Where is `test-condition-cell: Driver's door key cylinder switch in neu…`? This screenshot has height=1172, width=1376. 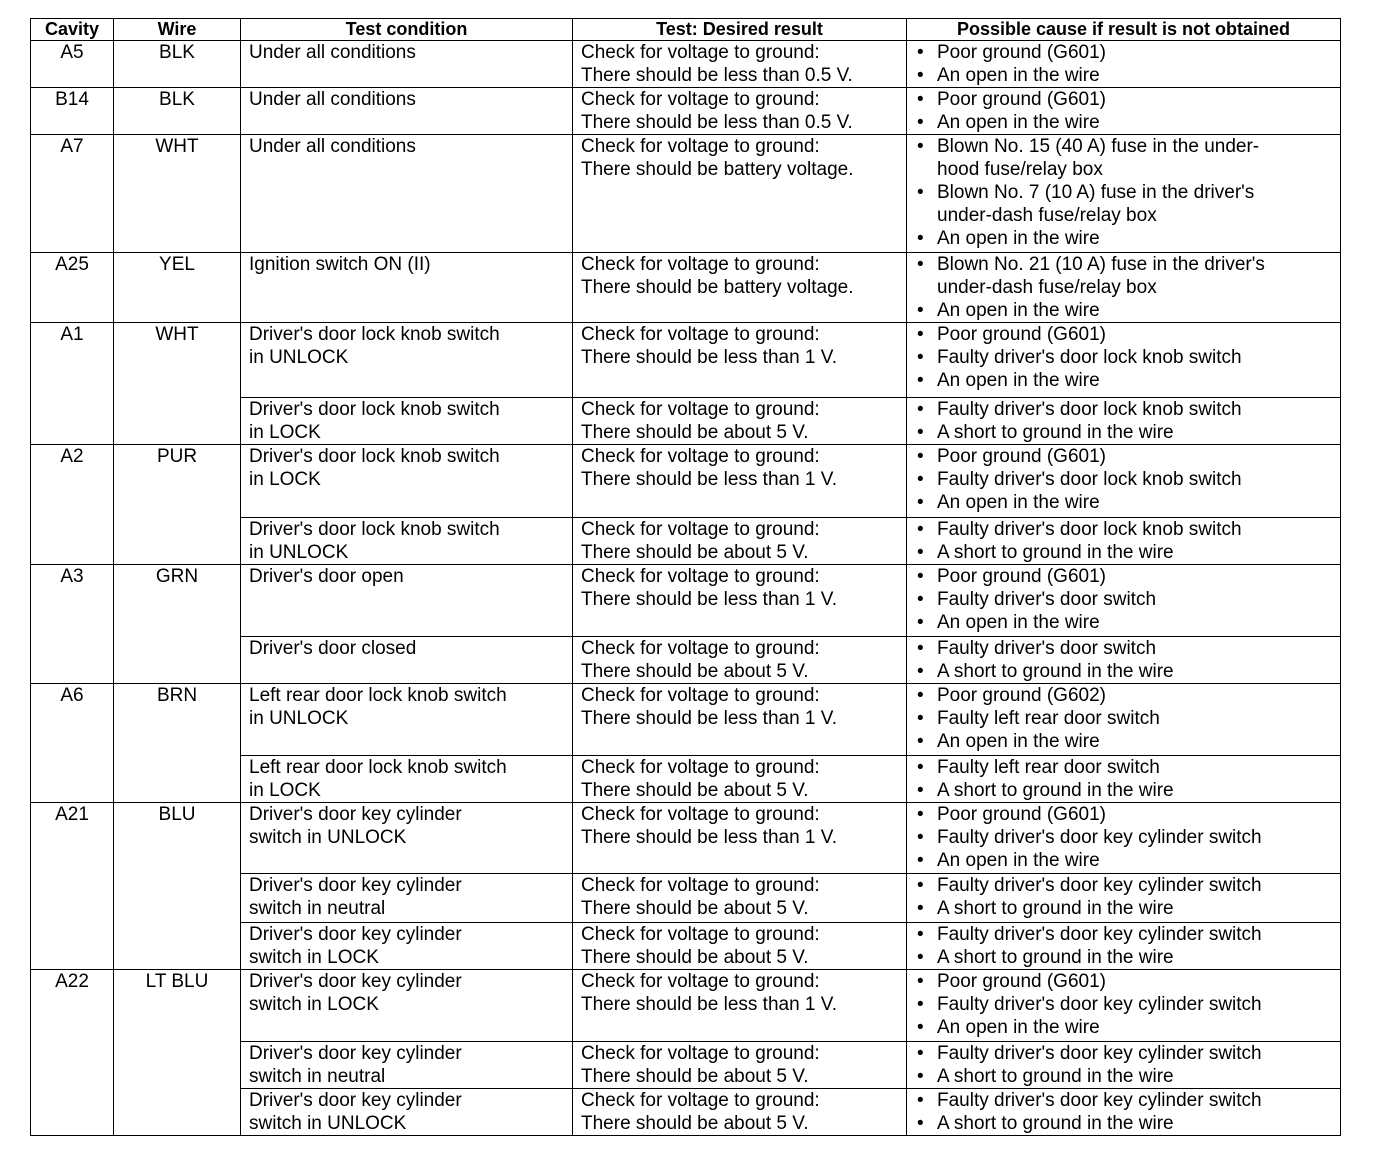 test-condition-cell: Driver's door key cylinder switch in neu… is located at coordinates (406, 1065).